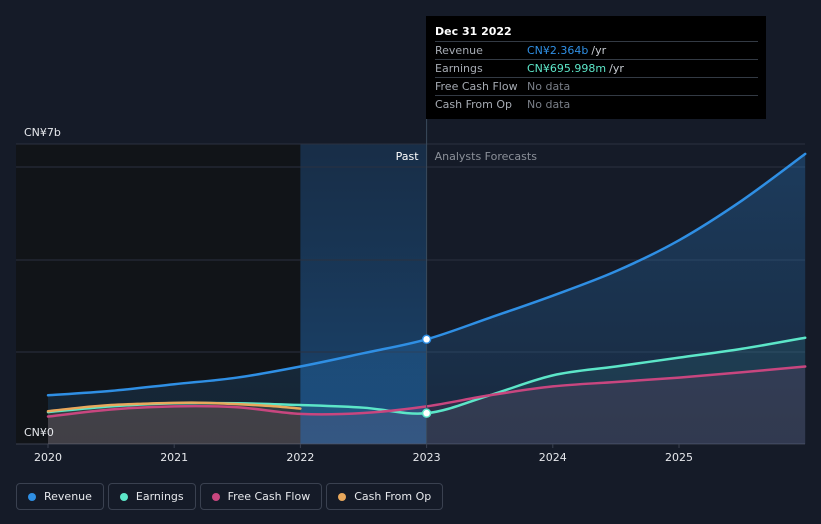  Describe the element at coordinates (474, 104) in the screenshot. I see `tooltip-row-label: Cash From Op` at that location.